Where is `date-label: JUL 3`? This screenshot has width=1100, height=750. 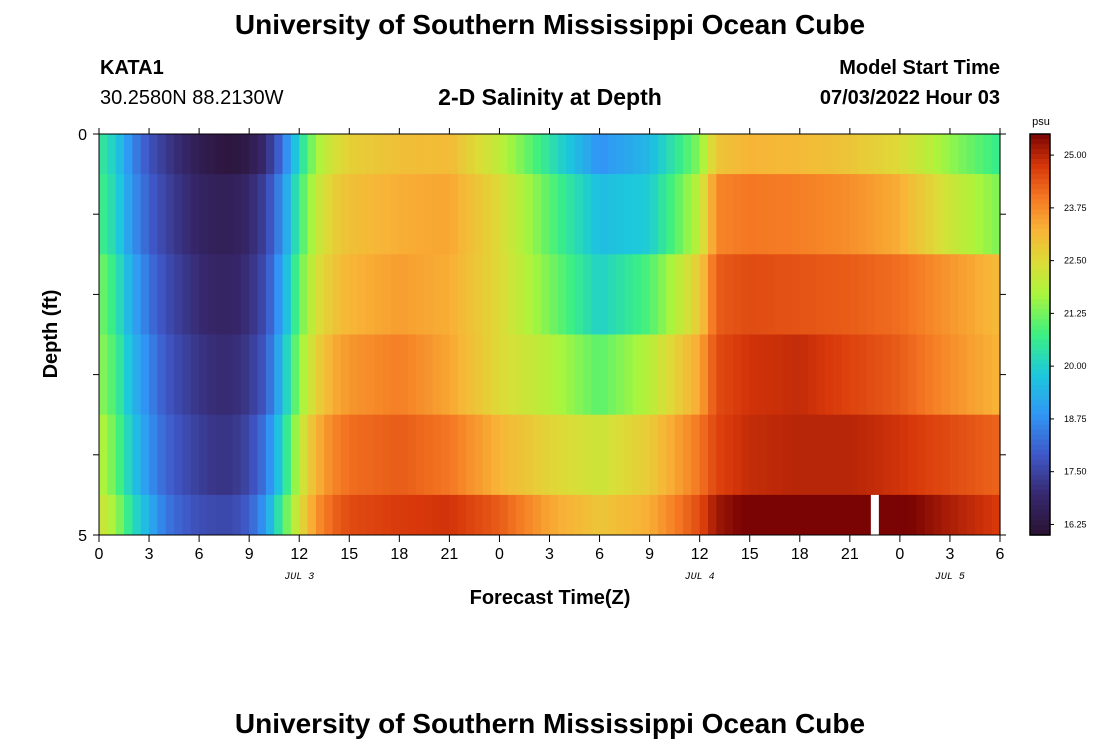
date-label: JUL 3 is located at coordinates (299, 577).